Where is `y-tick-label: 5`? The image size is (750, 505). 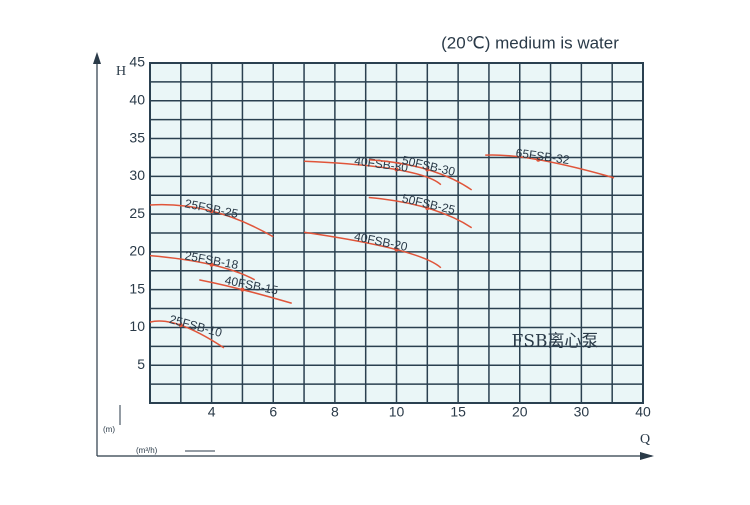
y-tick-label: 5 is located at coordinates (141, 364).